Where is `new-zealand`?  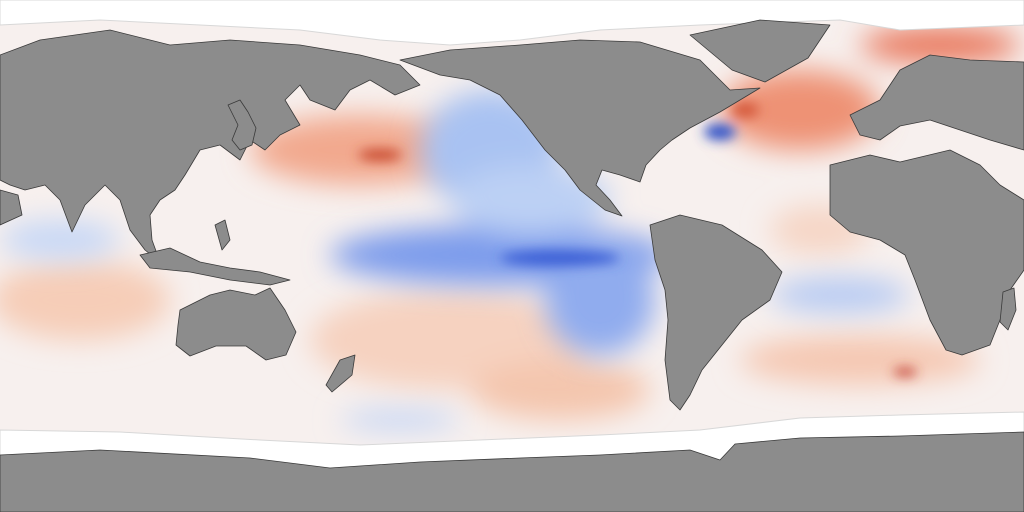 new-zealand is located at coordinates (340, 373).